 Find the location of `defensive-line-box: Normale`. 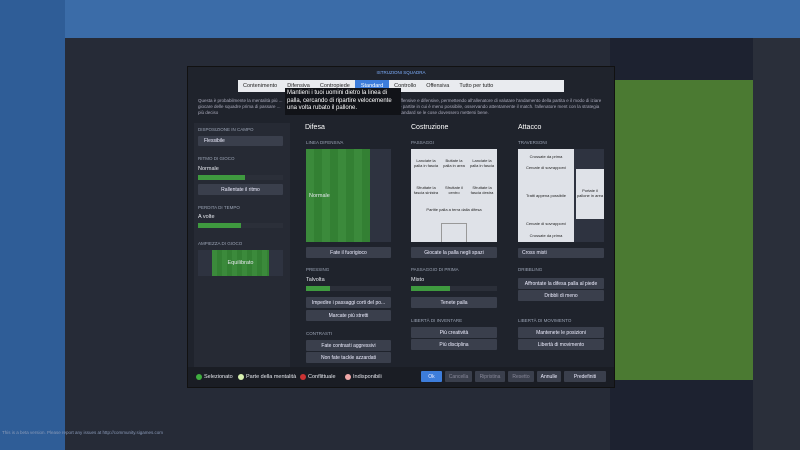

defensive-line-box: Normale is located at coordinates (348, 195).